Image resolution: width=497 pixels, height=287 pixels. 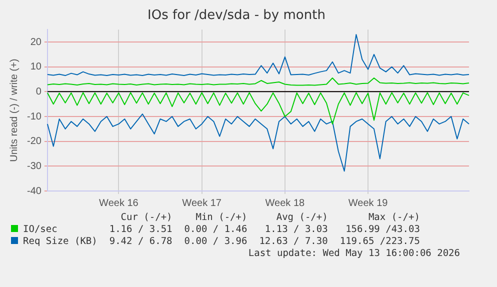 I want to click on y-tick-label: 0, so click(x=39, y=92).